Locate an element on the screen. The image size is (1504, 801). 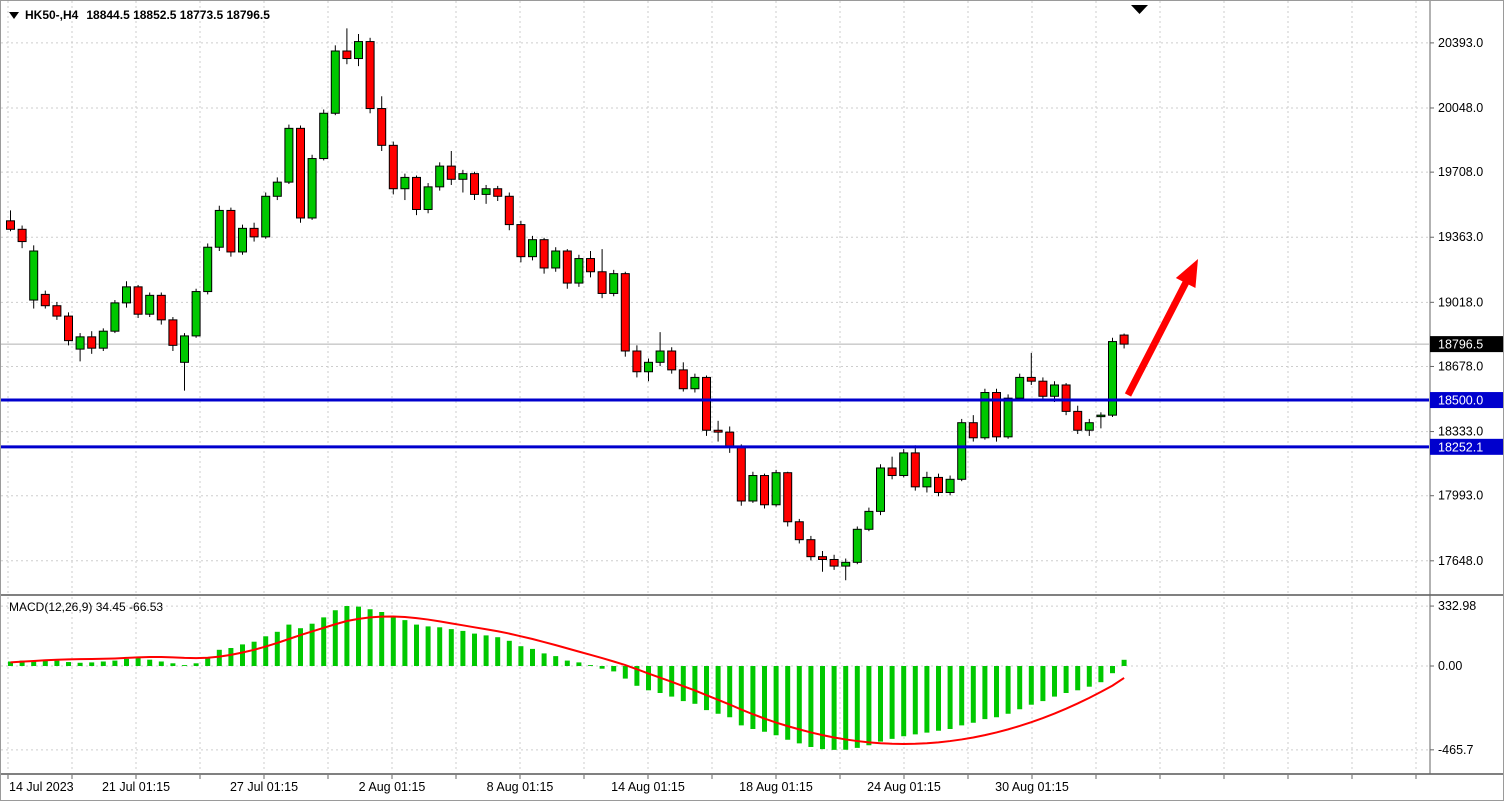
svg-text: 24 Aug 01:15 is located at coordinates (904, 787).